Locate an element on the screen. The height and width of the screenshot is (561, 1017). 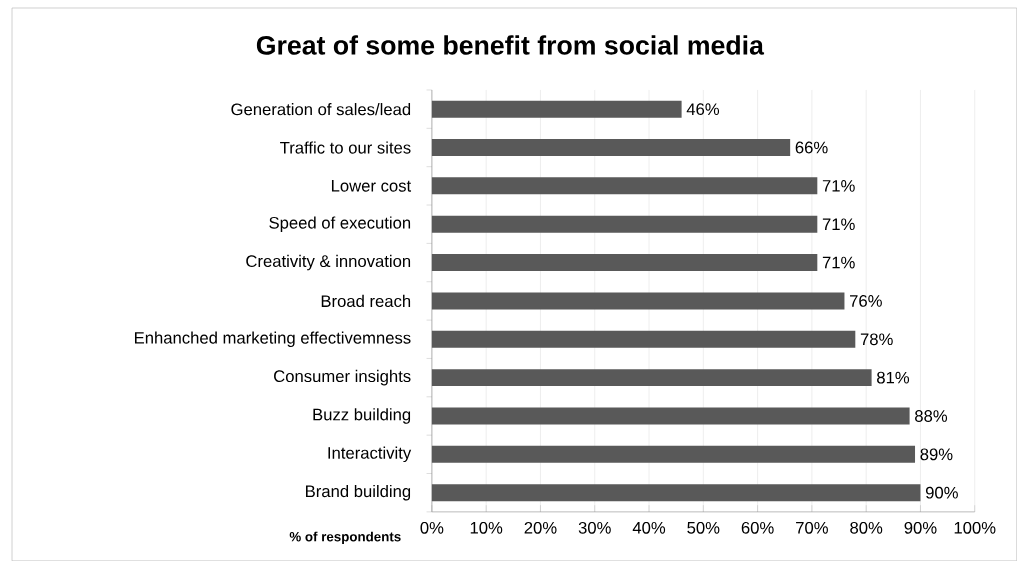
x-tick-label: 20% is located at coordinates (540, 527).